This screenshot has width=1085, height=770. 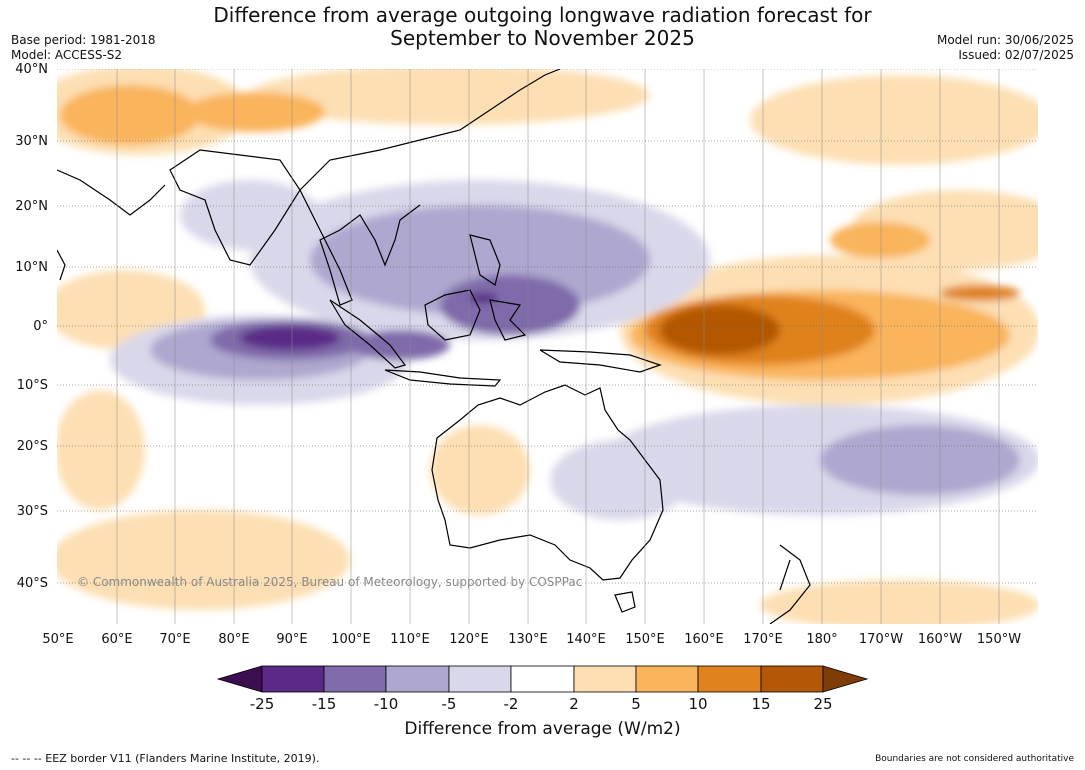 I want to click on lon-label-160e: 160°E, so click(x=704, y=639).